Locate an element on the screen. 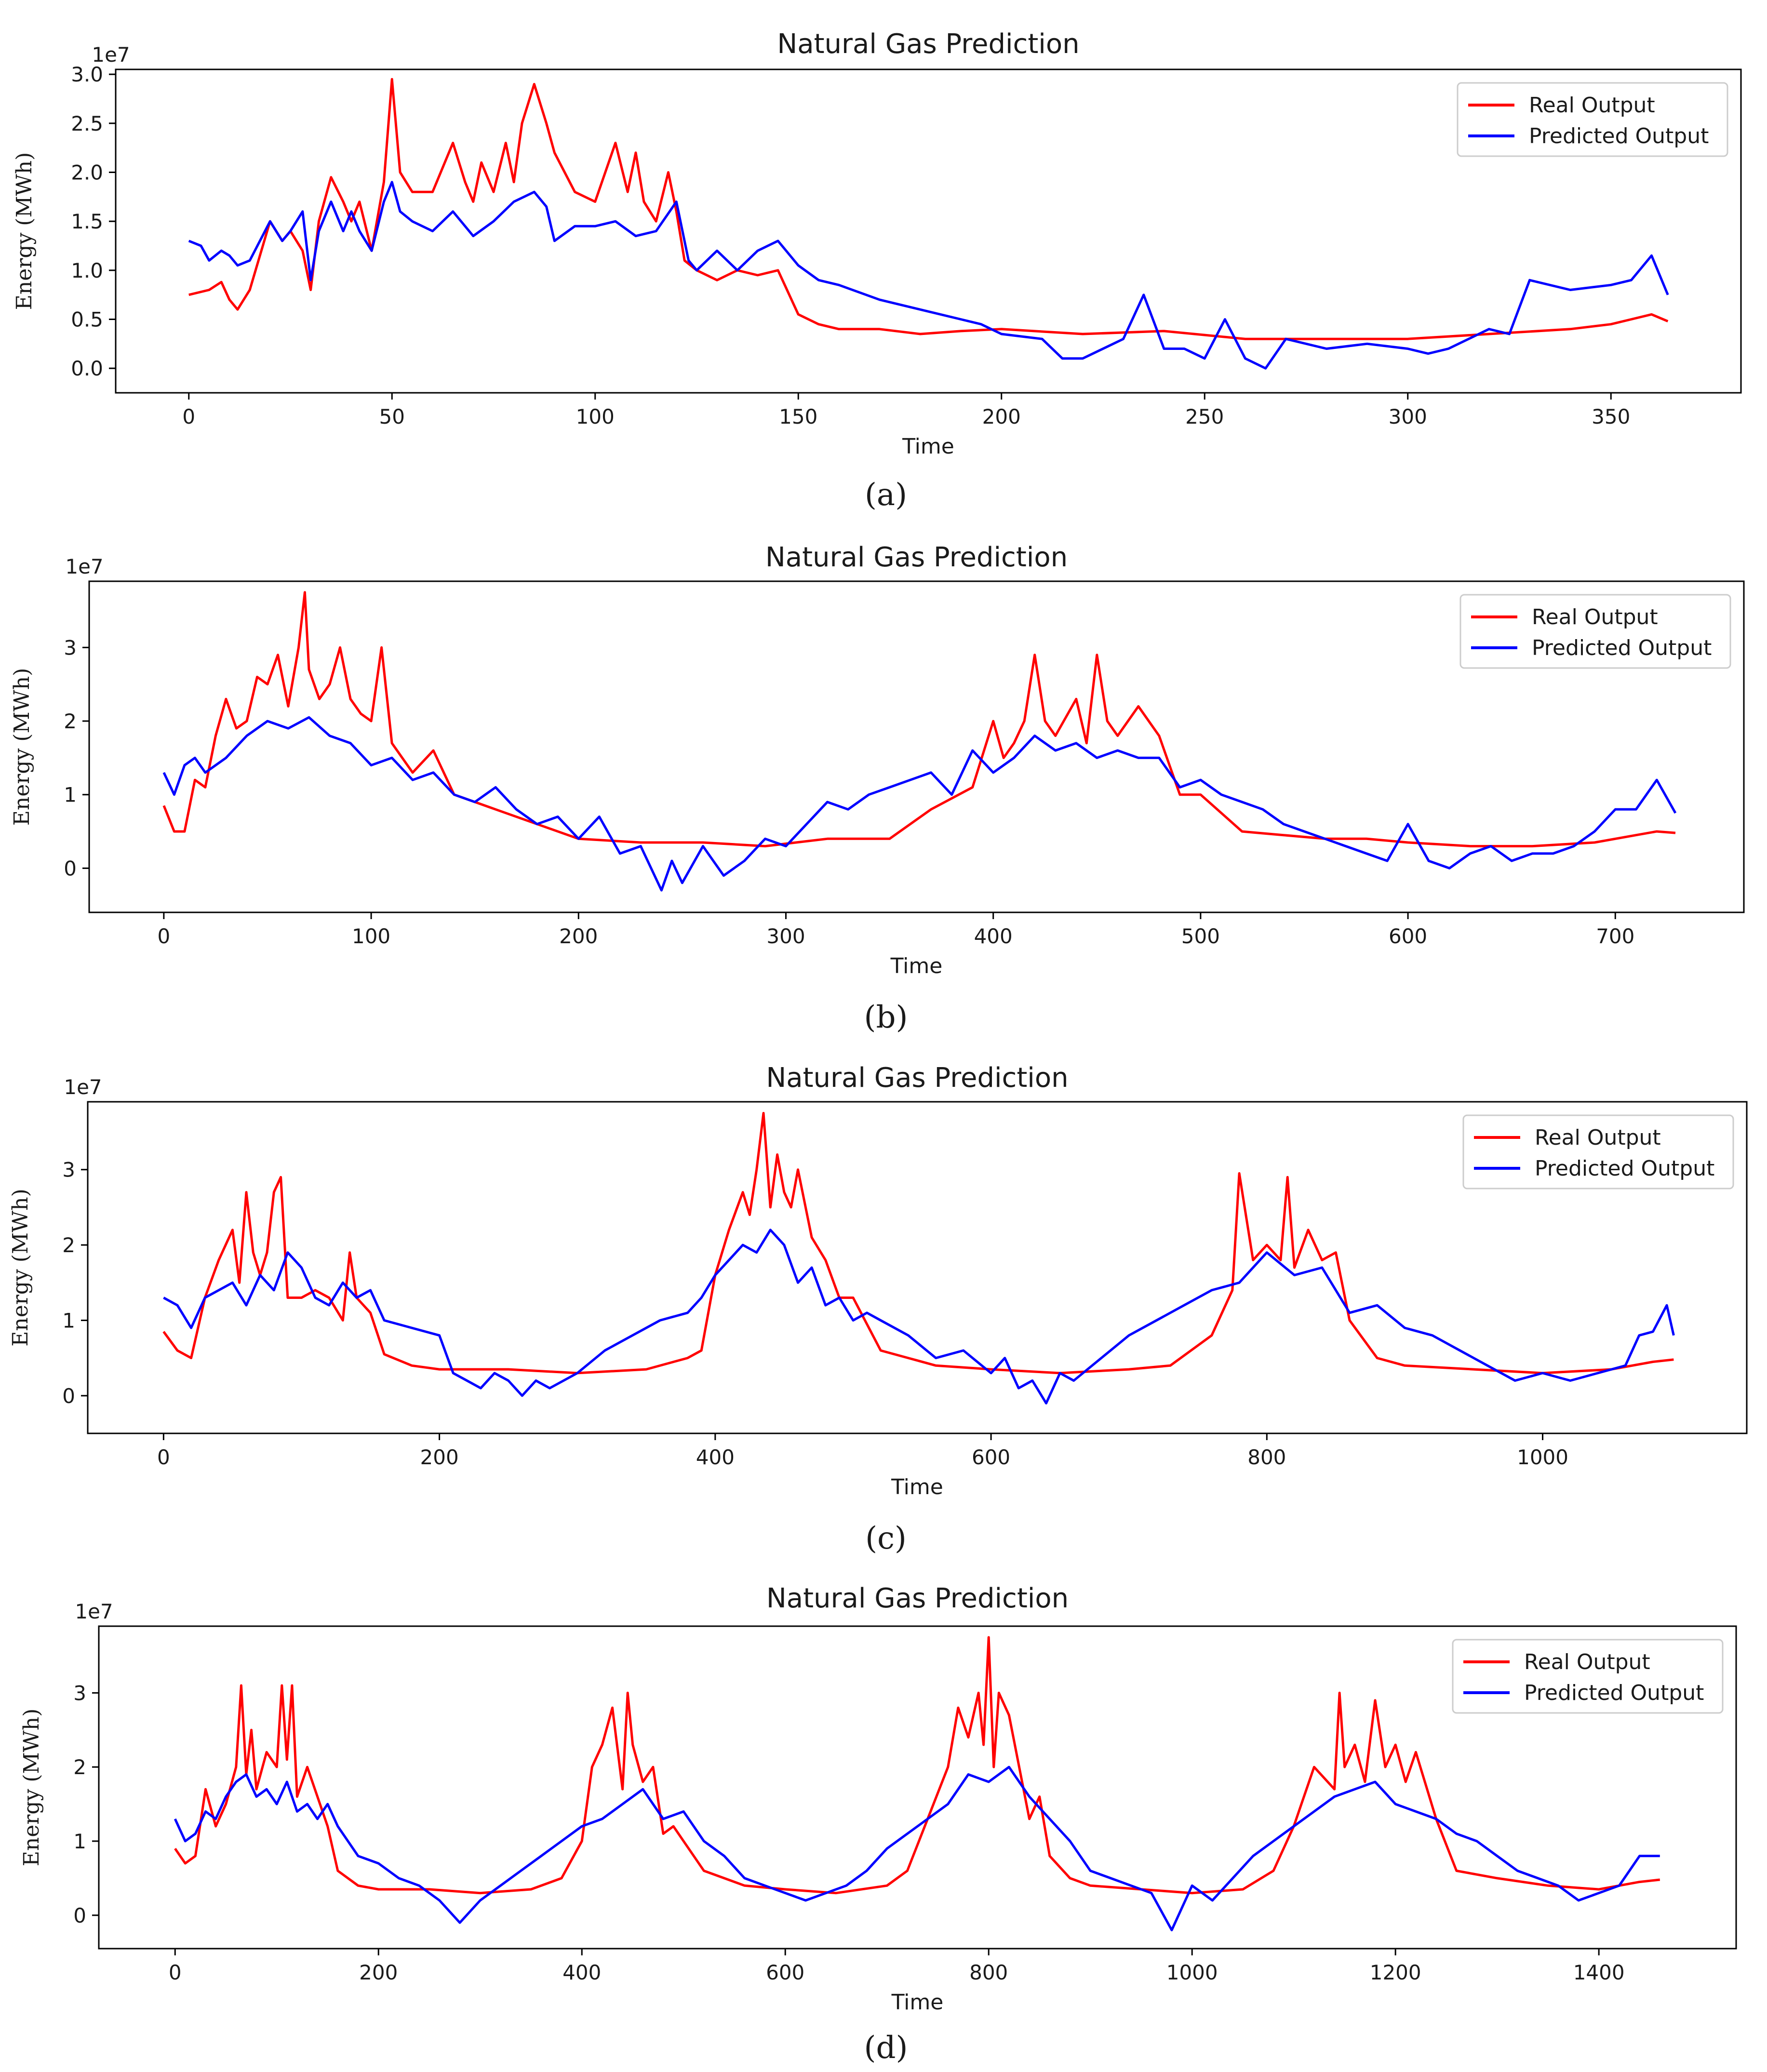  panel-caption: (c) is located at coordinates (886, 1538).